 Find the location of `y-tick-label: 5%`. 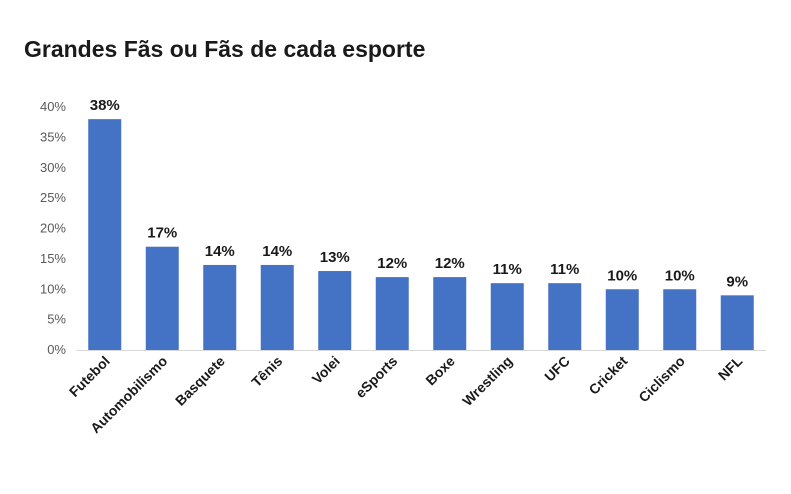

y-tick-label: 5% is located at coordinates (56, 319).